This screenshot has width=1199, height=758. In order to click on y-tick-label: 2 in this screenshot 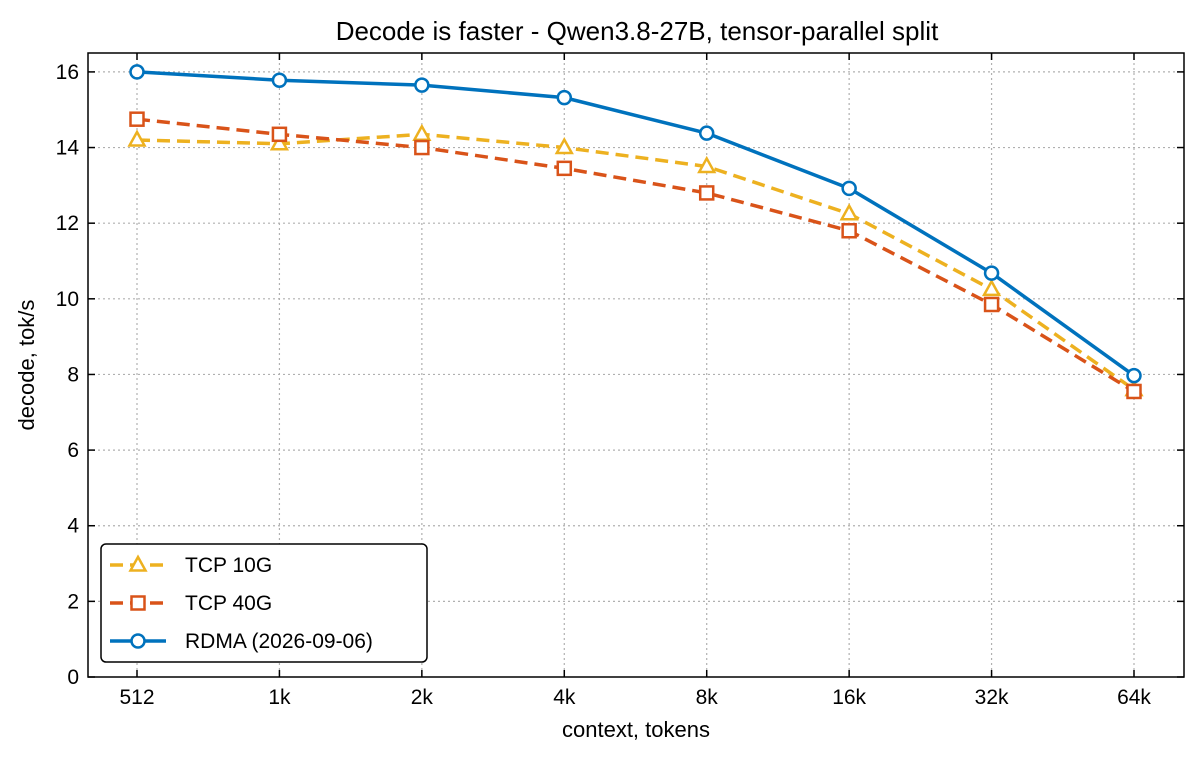, I will do `click(73, 601)`.